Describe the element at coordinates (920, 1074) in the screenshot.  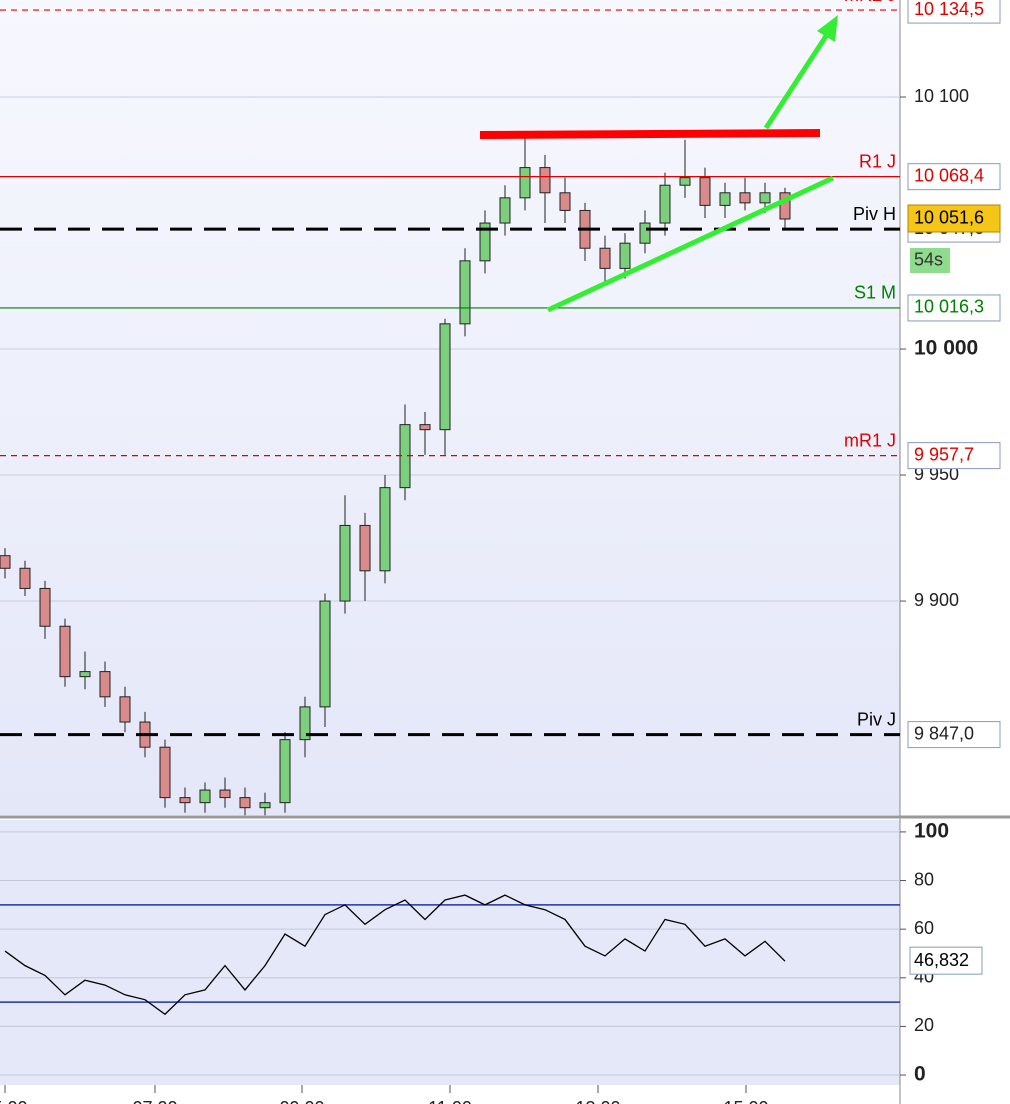
I see `y-tick-label: 0` at that location.